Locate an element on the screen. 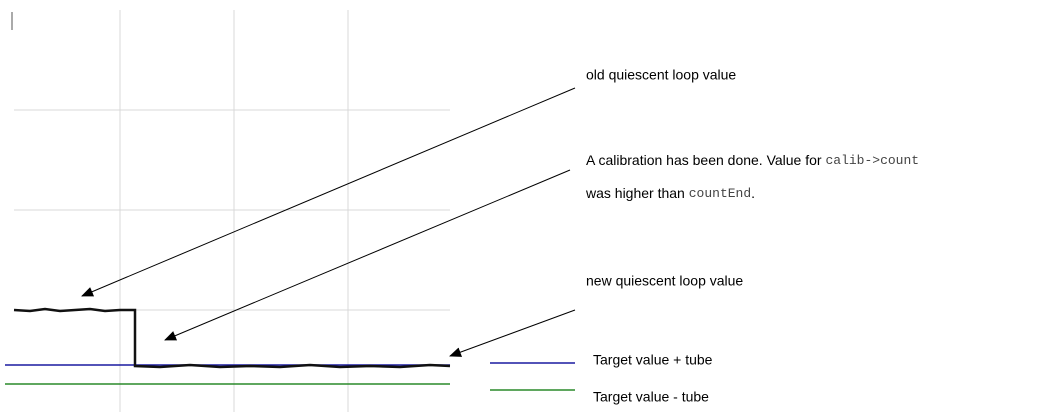 This screenshot has width=1039, height=412. annotation-new: new quiescent loop value is located at coordinates (664, 281).